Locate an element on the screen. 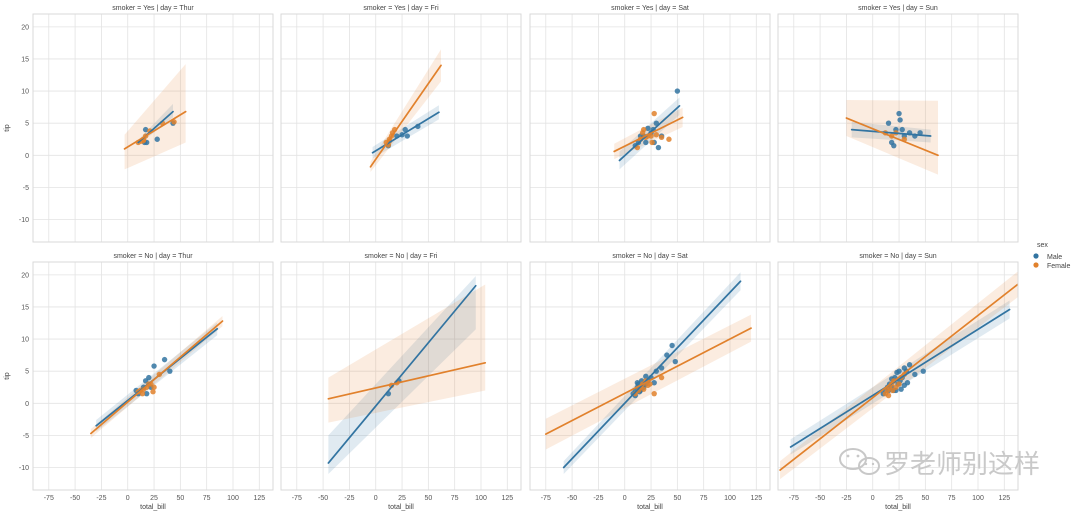 This screenshot has height=511, width=1080. facet-title: smoker = No | day = Fri is located at coordinates (400, 256).